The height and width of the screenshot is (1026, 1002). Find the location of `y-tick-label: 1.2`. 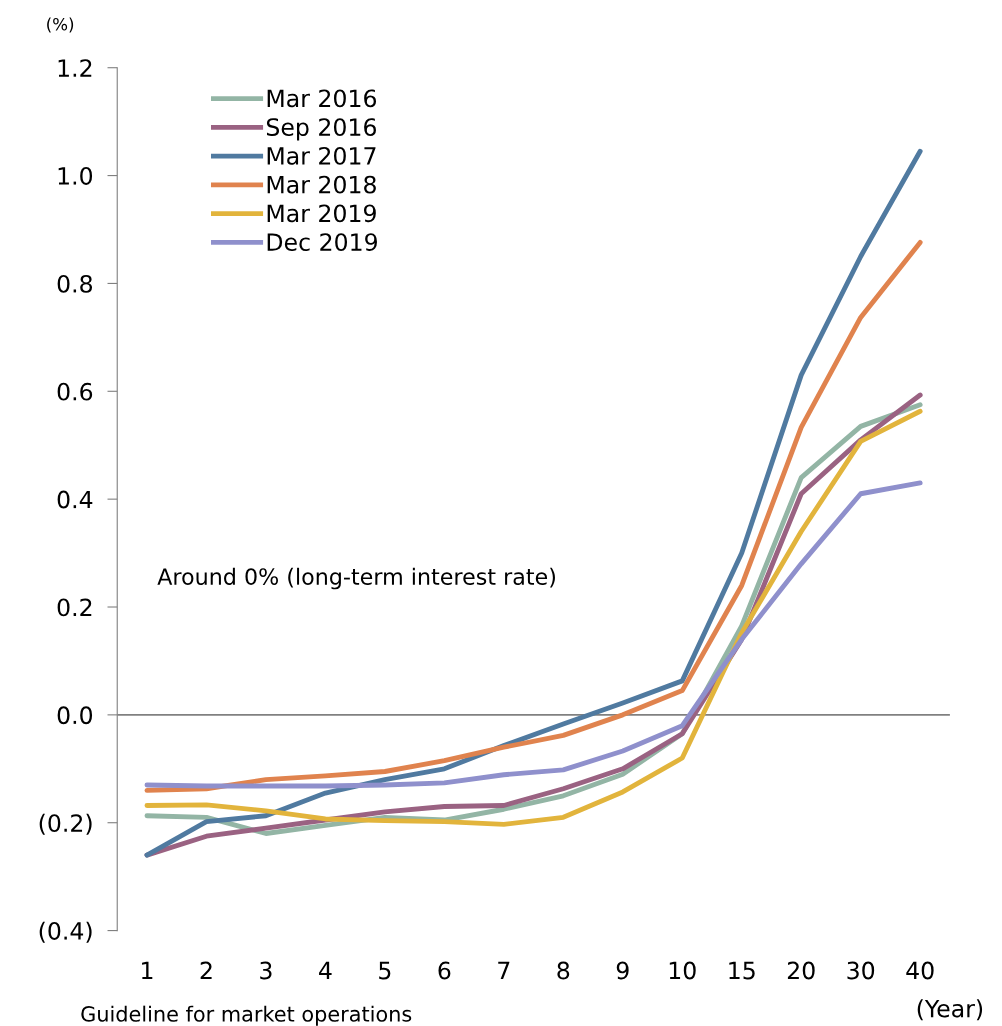

y-tick-label: 1.2 is located at coordinates (75, 68).